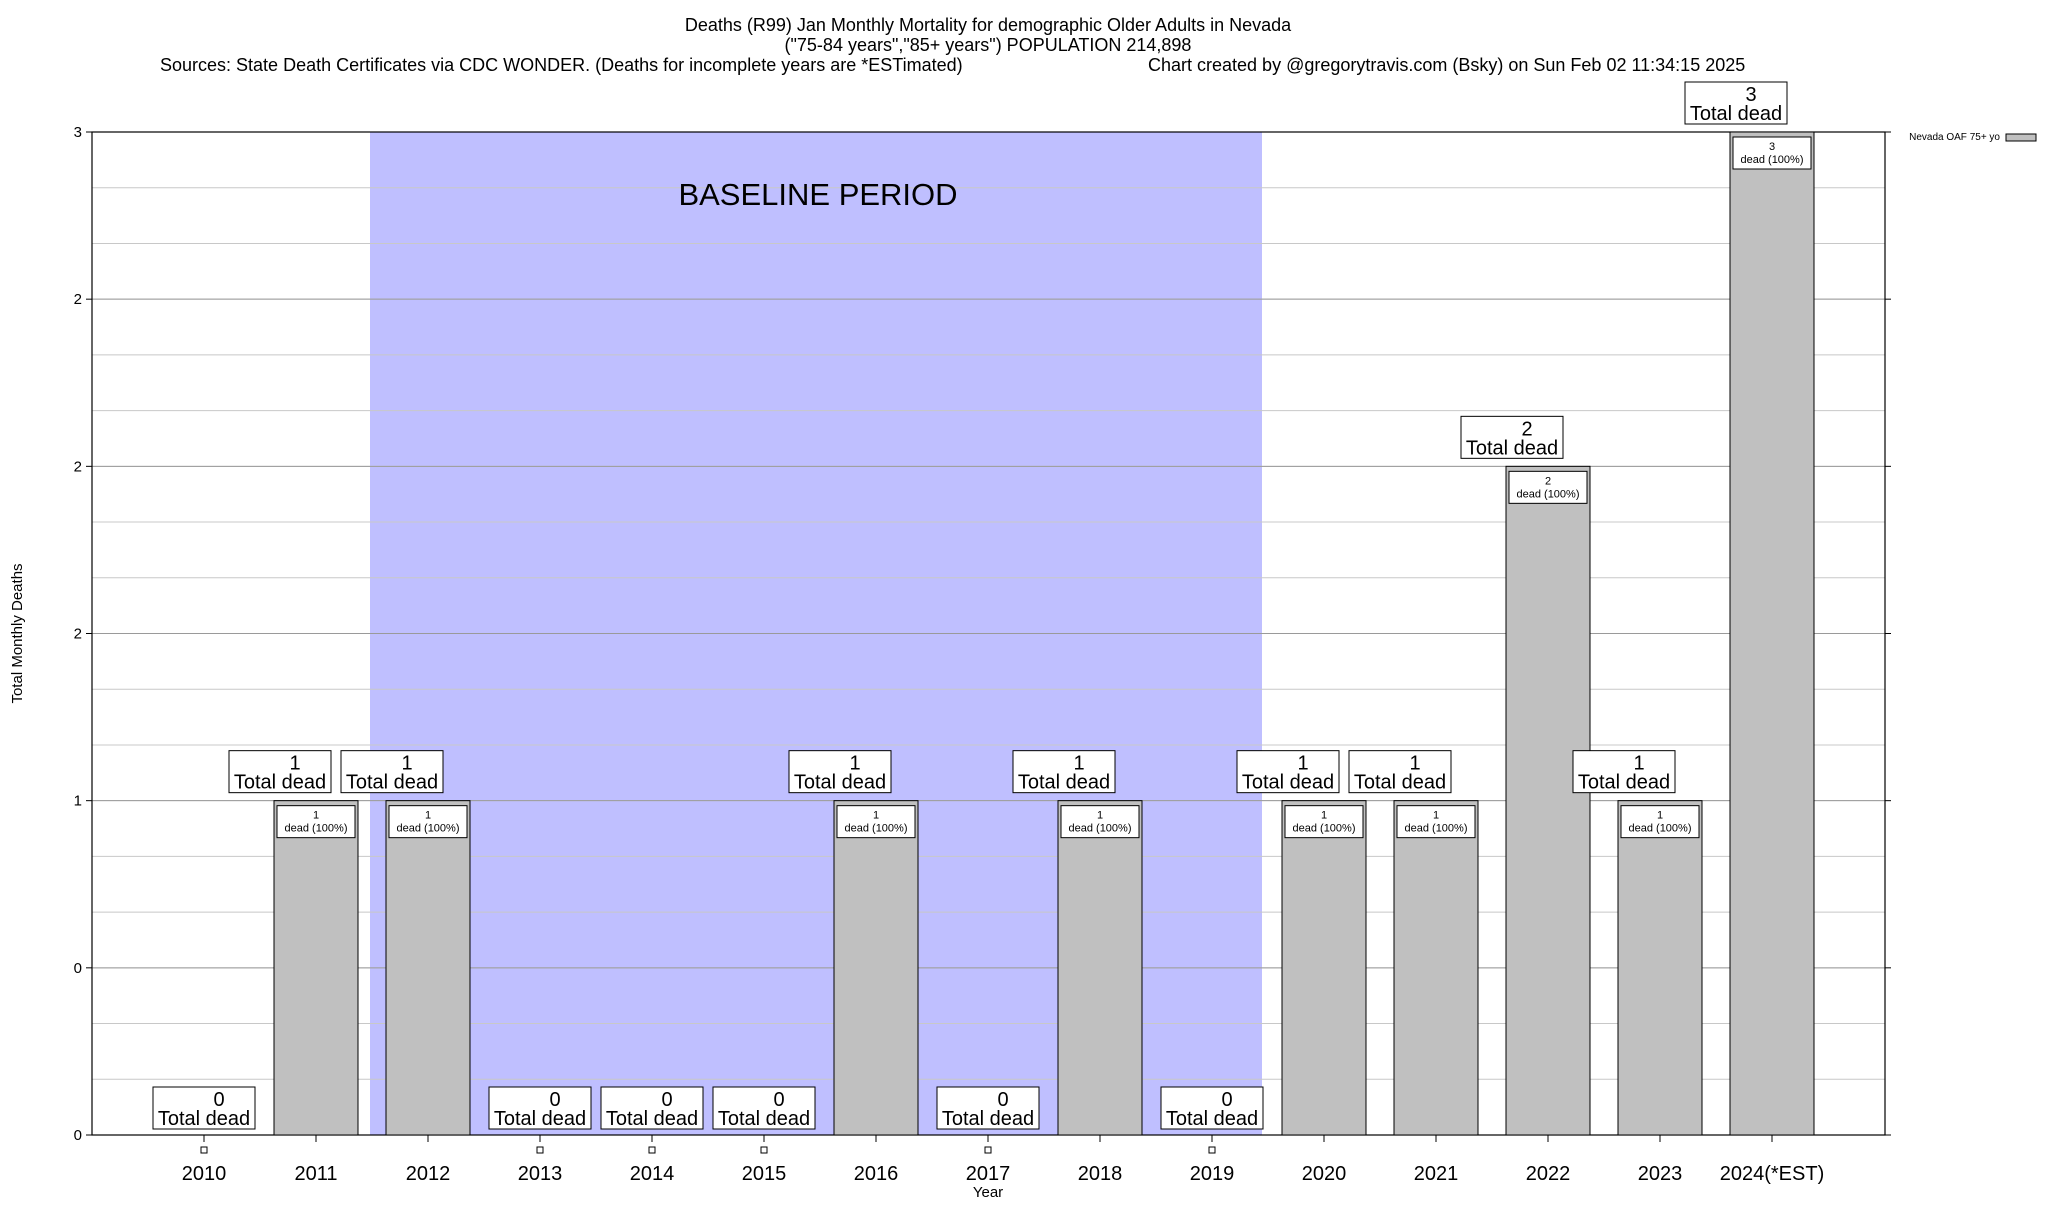  What do you see at coordinates (1750, 95) in the screenshot?
I see `total-value-label: 3` at bounding box center [1750, 95].